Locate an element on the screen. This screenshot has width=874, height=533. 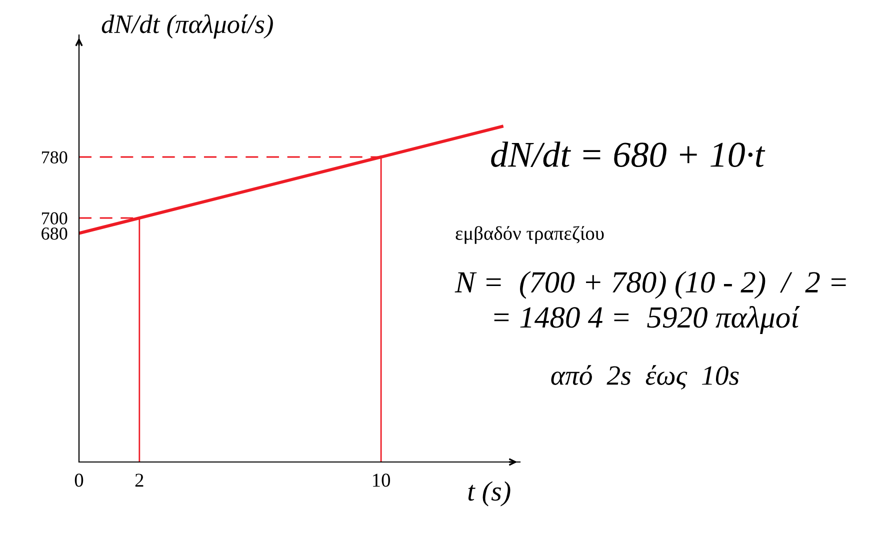
x-axis-title: t (s) is located at coordinates (489, 493).